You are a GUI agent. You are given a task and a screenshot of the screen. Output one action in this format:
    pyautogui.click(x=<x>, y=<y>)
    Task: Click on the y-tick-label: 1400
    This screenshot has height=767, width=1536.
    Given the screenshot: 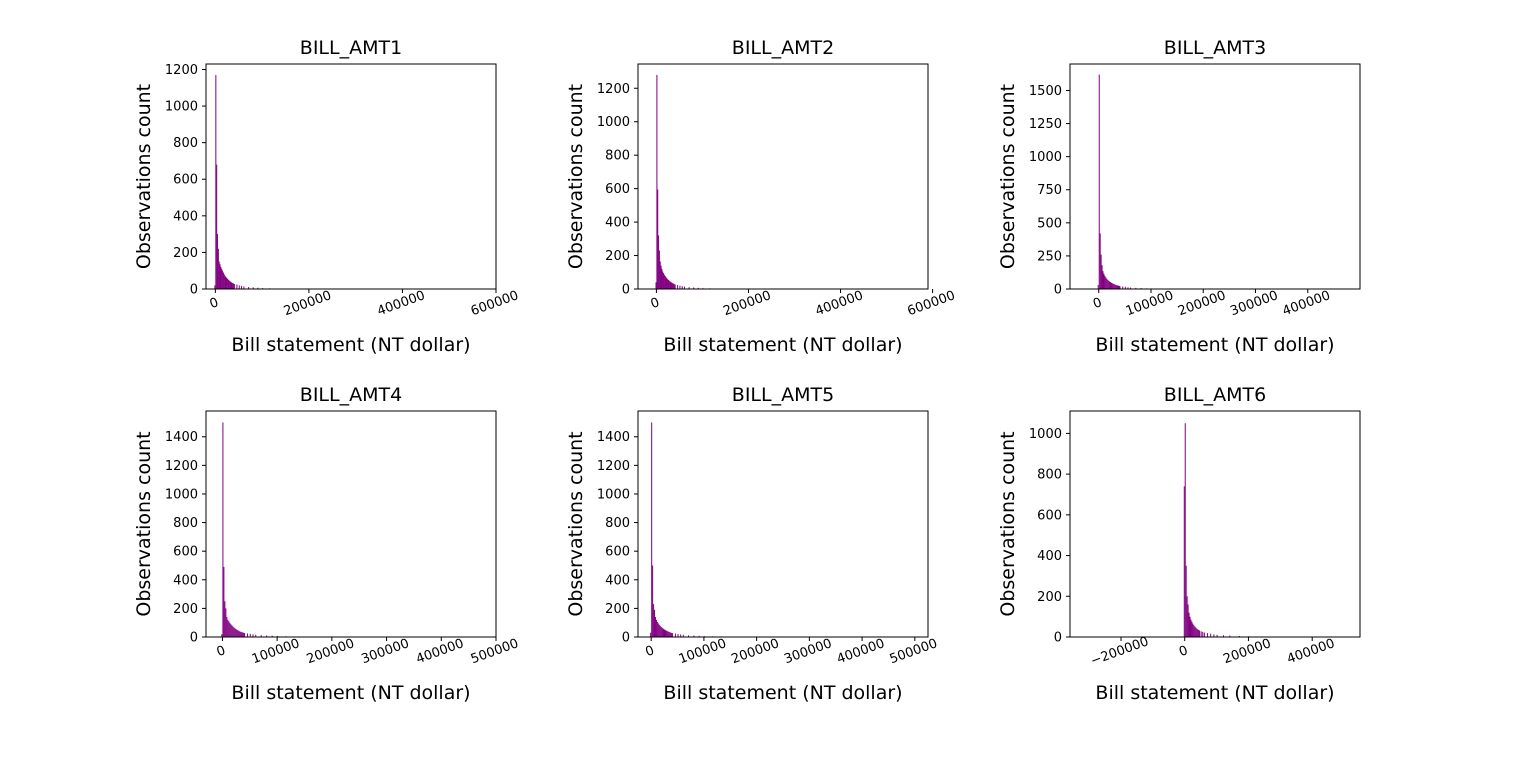 What is the action you would take?
    pyautogui.click(x=613, y=437)
    